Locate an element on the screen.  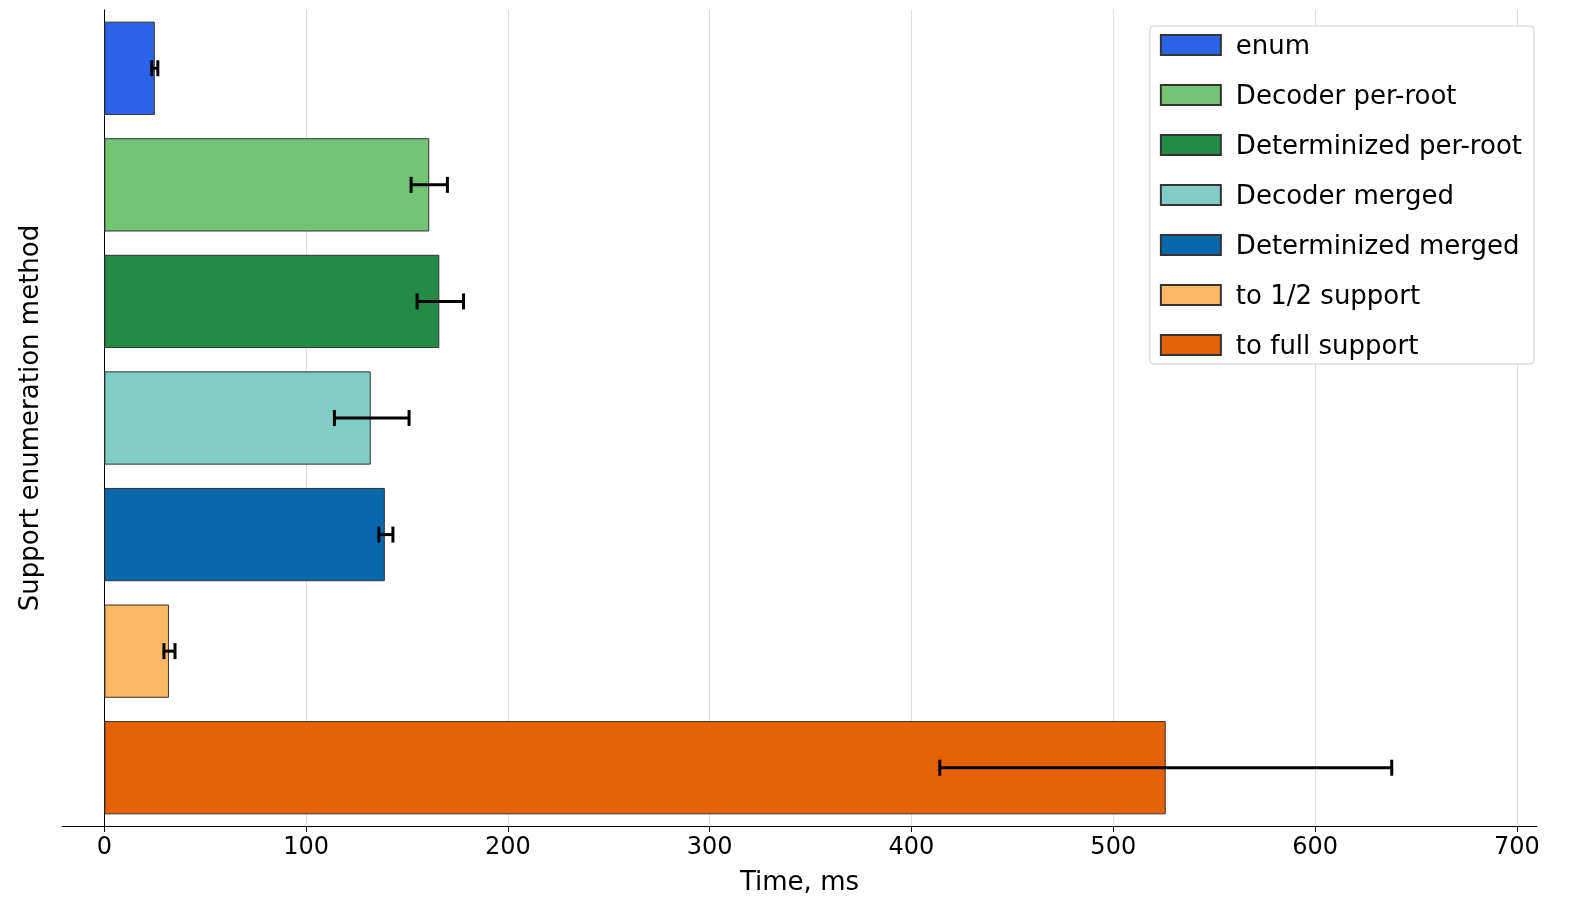
legend-label: Determinized per-root is located at coordinates (1378, 145).